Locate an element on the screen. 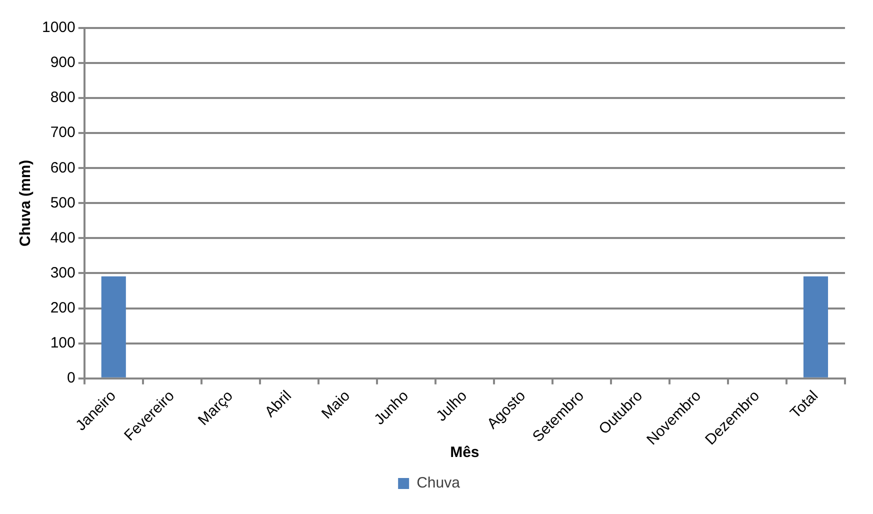 This screenshot has width=873, height=514. y-tick-label: 500 is located at coordinates (63, 203).